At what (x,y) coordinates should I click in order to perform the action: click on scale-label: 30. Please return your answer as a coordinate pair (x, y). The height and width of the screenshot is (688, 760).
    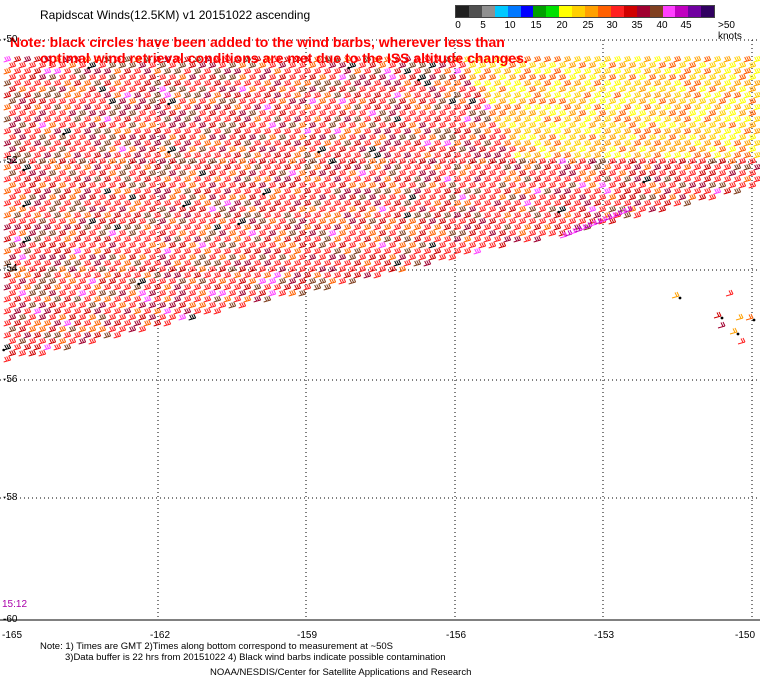
    Looking at the image, I should click on (612, 25).